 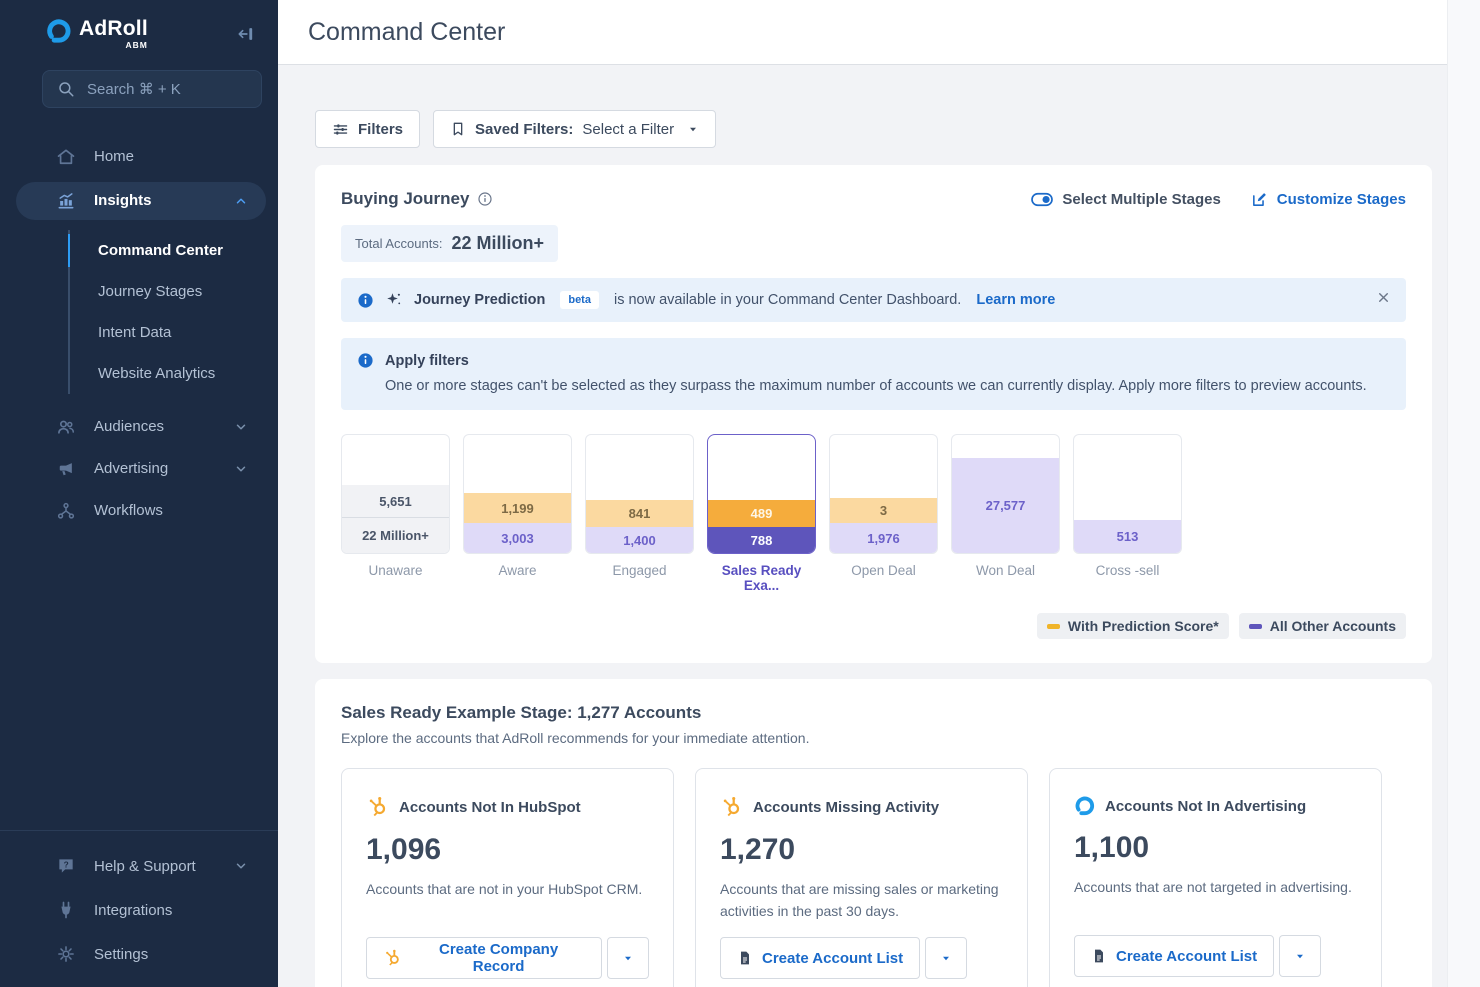 I want to click on sidebar-item-insights: Insights, so click(x=141, y=200).